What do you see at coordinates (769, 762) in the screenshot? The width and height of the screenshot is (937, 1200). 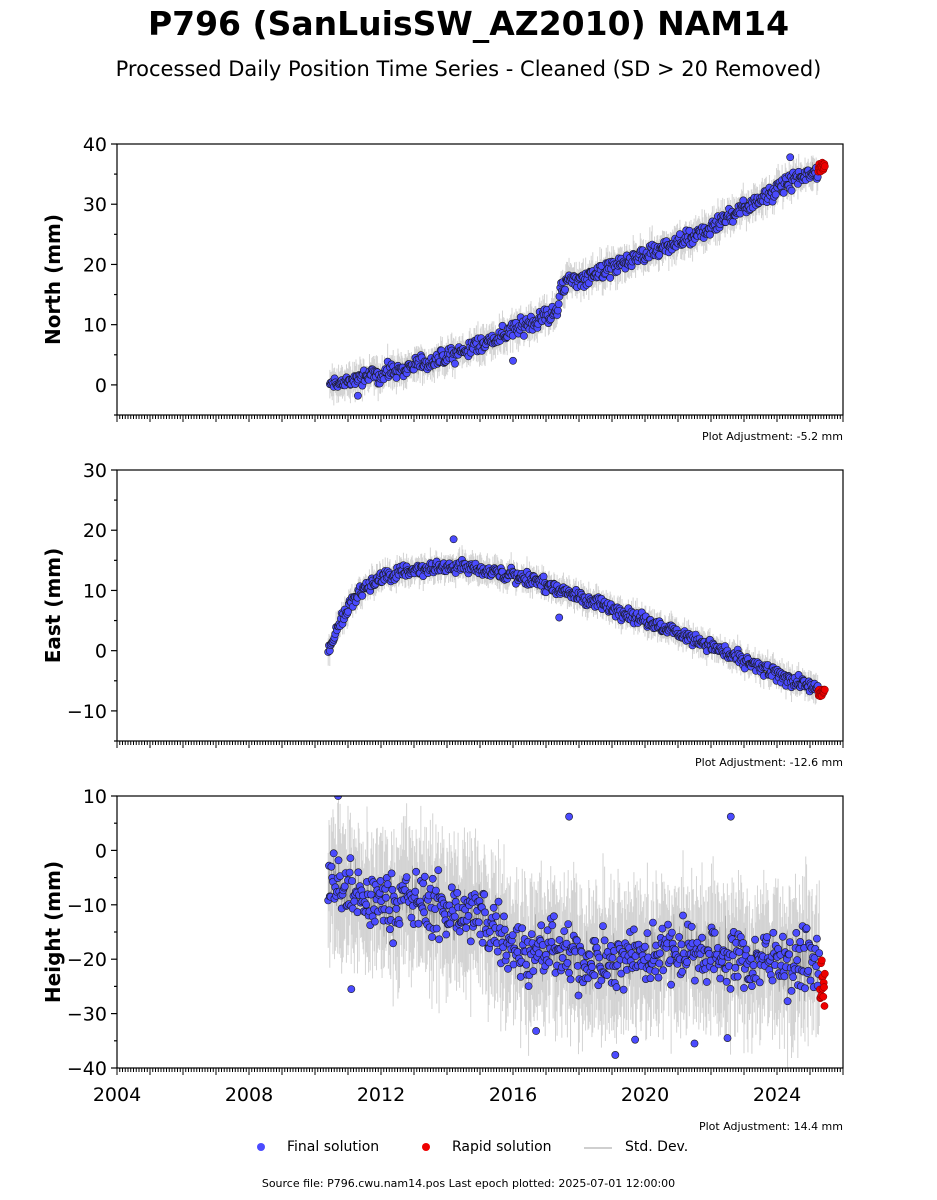 I see `plot-adjustment-note: Plot Adjustment: -12.6 mm` at bounding box center [769, 762].